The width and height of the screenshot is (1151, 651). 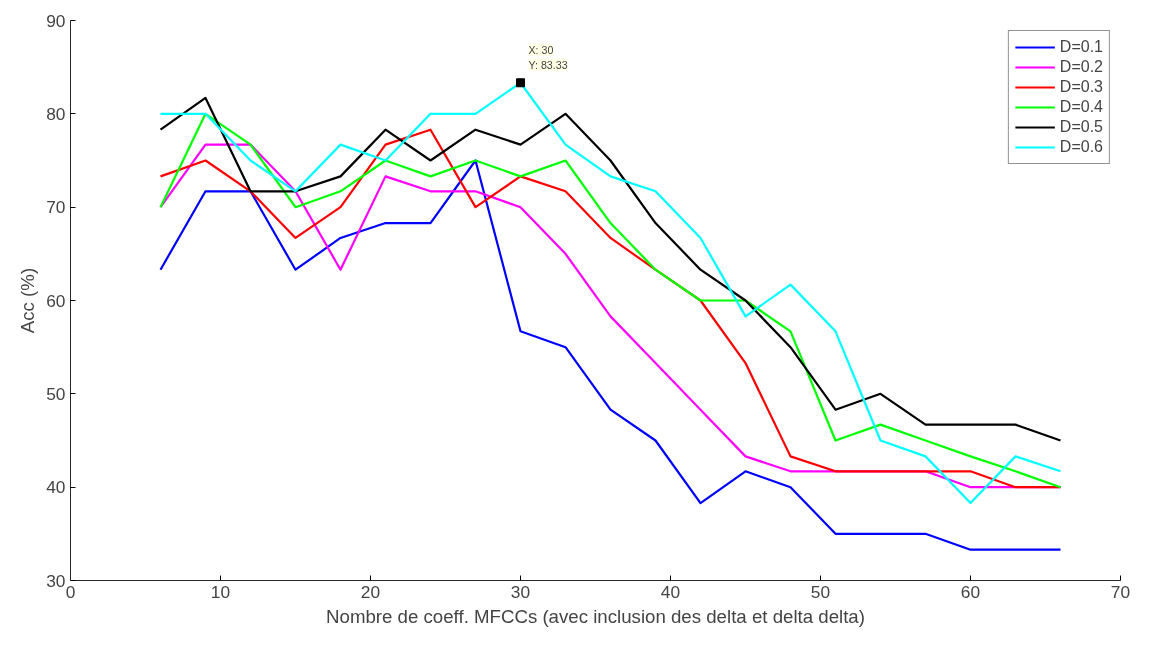 I want to click on x-tick-label: 0, so click(x=70, y=591).